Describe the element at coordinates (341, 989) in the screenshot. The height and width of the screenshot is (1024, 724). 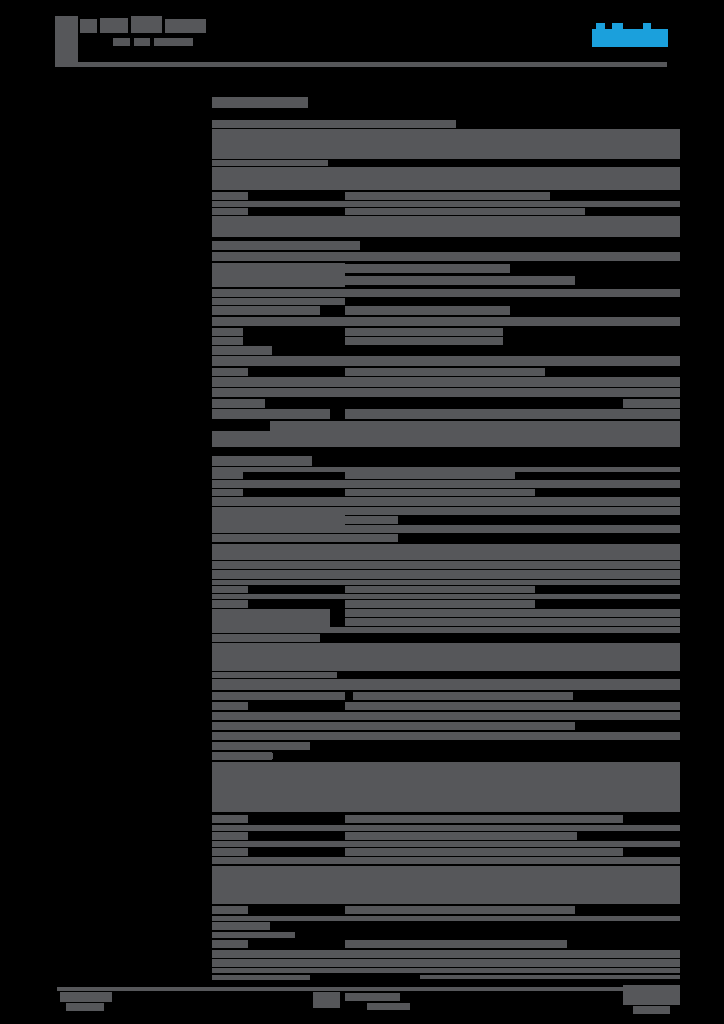
I see `footer-rule` at that location.